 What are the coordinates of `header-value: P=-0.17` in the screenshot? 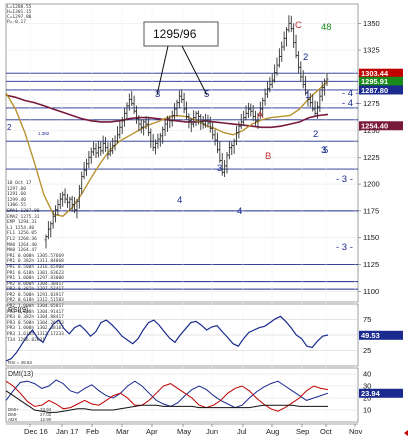 It's located at (16, 22).